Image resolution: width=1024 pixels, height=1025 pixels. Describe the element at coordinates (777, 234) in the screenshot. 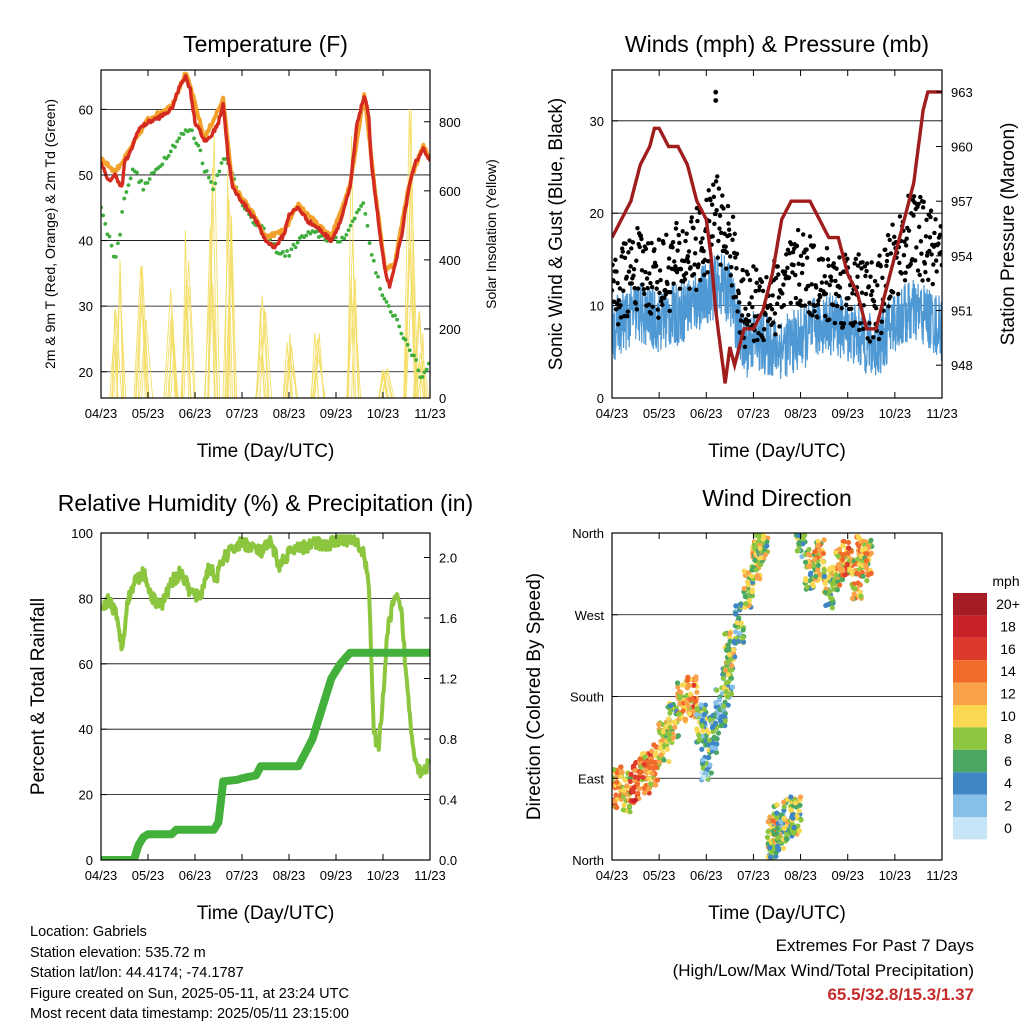

I see `plot-frame` at that location.